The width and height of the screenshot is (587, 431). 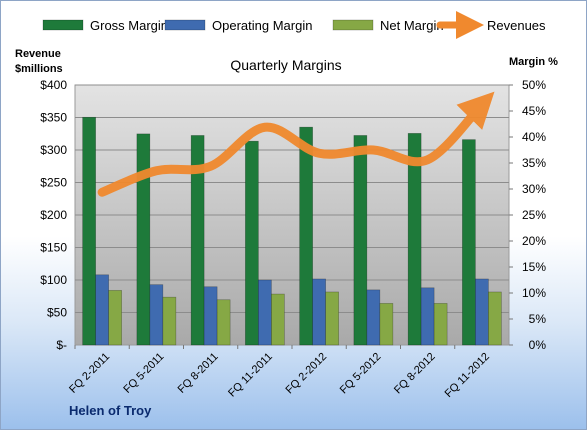 I want to click on legend-item: Operating Margin, so click(x=238, y=25).